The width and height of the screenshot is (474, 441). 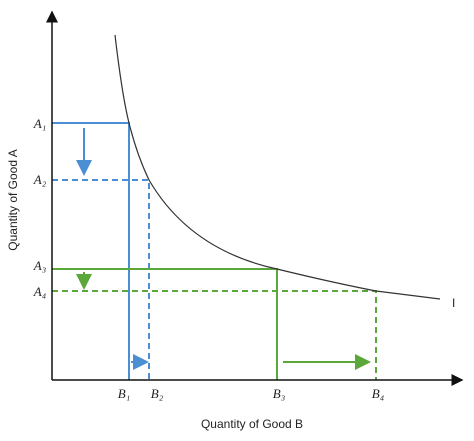 What do you see at coordinates (124, 393) in the screenshot?
I see `x-point-label: B₁` at bounding box center [124, 393].